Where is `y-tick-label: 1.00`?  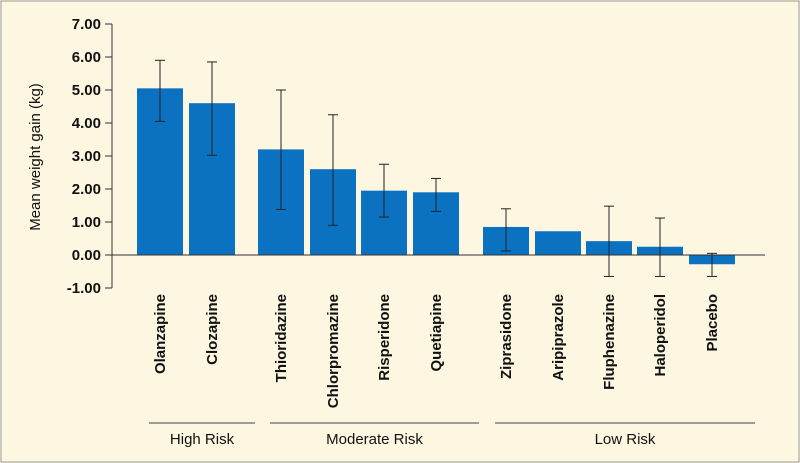
y-tick-label: 1.00 is located at coordinates (86, 222).